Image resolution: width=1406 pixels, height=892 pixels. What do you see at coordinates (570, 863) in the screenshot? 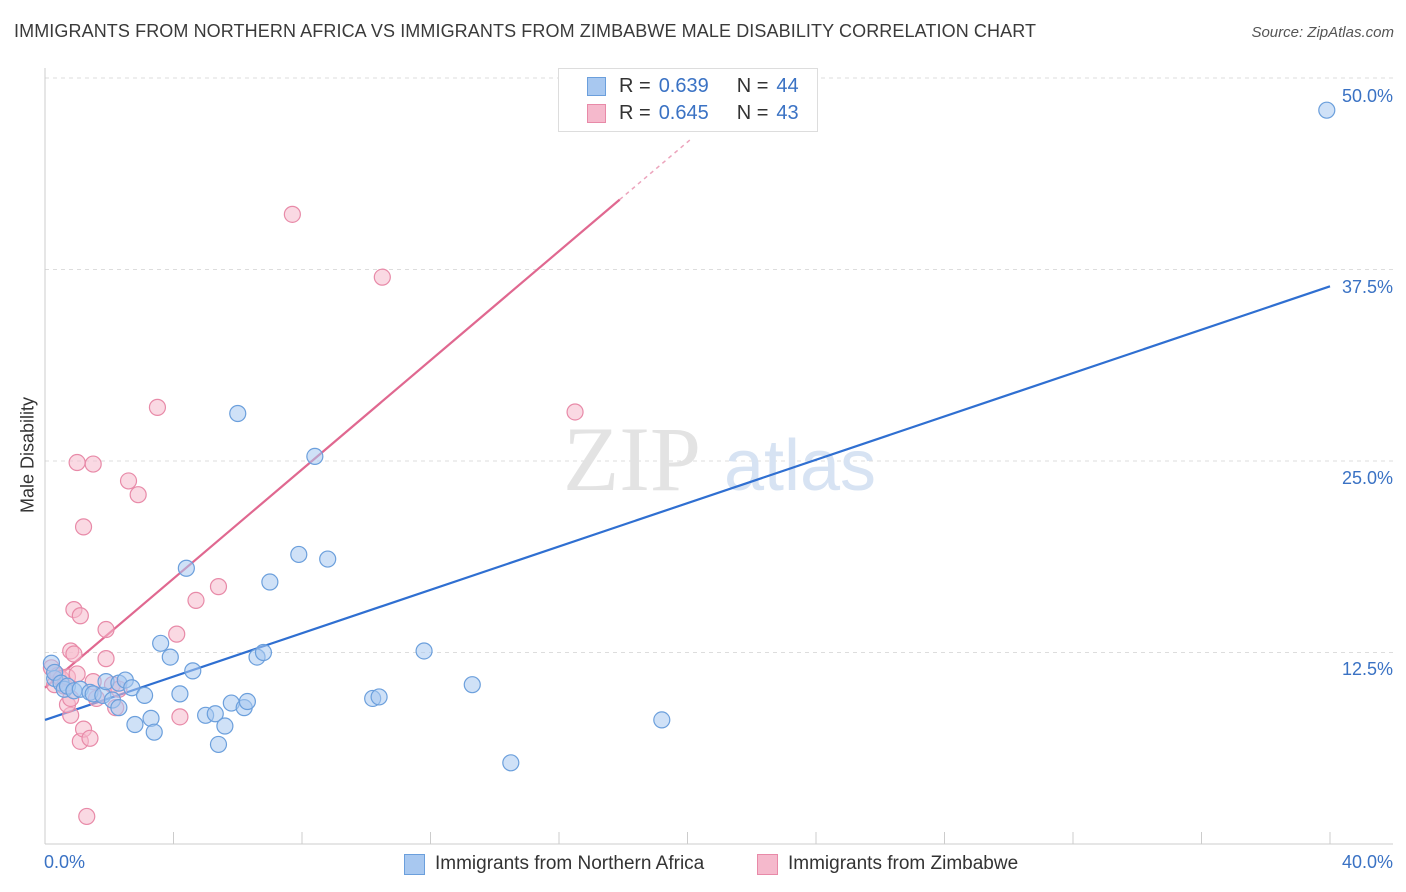
I see `legend-label-northern-africa: Immigrants from Northern Africa` at bounding box center [570, 863].